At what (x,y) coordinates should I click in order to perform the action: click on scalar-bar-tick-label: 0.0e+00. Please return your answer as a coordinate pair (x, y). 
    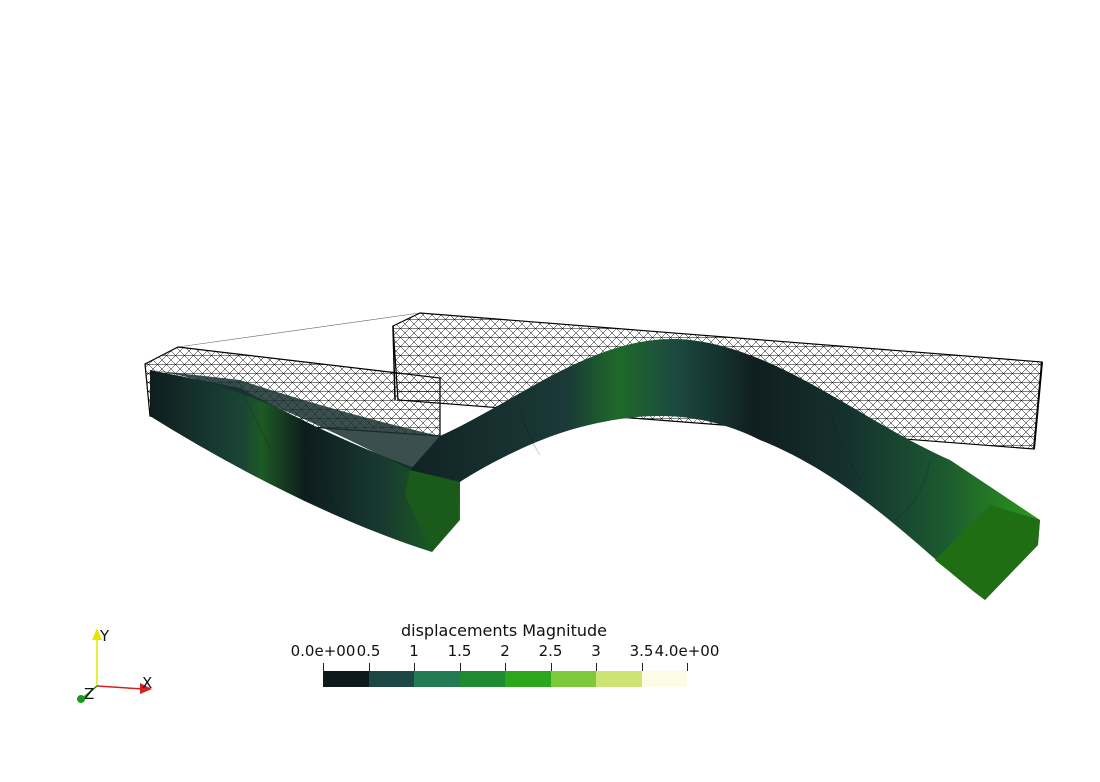
    Looking at the image, I should click on (323, 651).